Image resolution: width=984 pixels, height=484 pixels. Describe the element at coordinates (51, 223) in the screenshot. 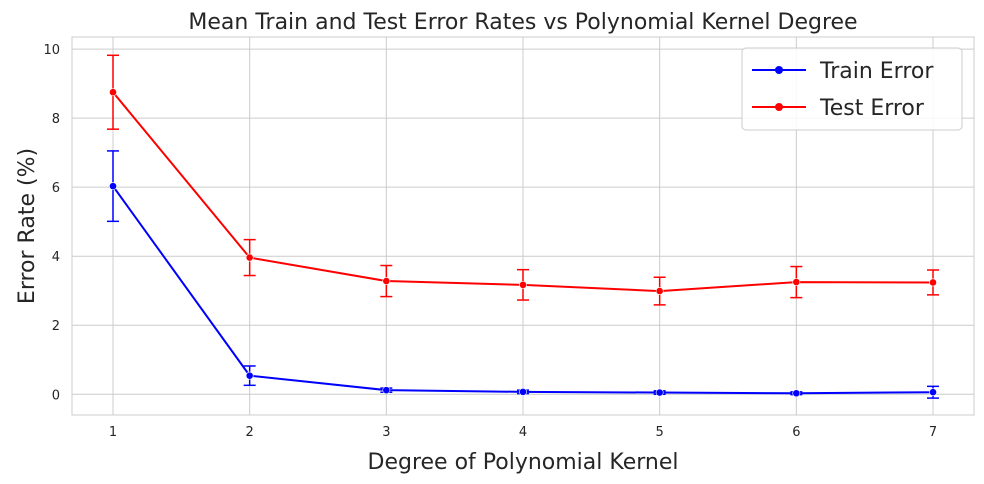

I see `y-tick-labels: 0 2 4 6 8 10` at that location.